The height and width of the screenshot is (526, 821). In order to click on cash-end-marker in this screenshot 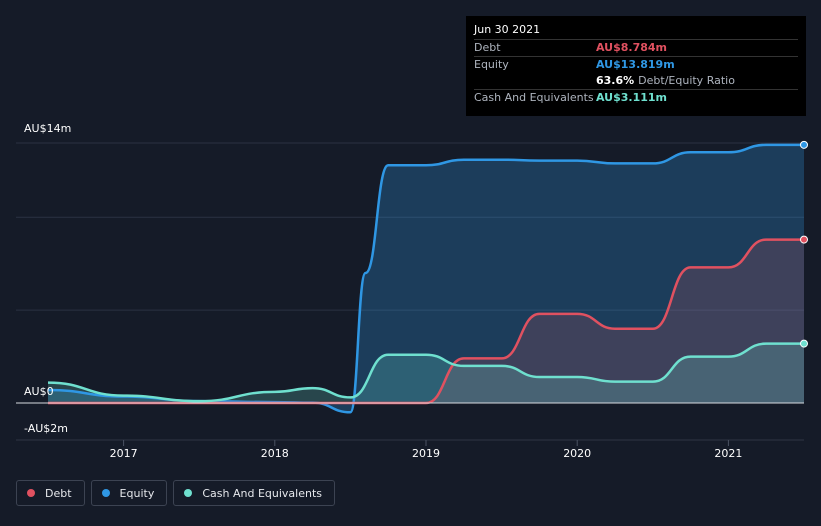, I will do `click(804, 343)`.